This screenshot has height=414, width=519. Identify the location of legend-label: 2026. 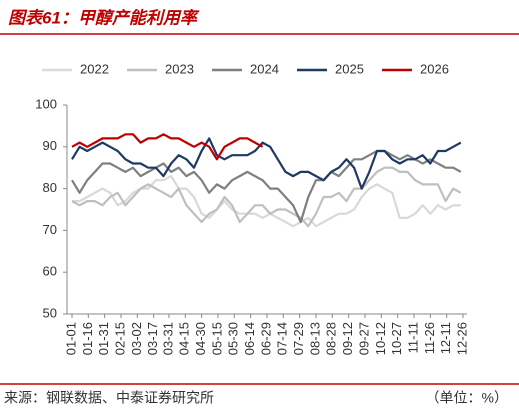
(434, 68).